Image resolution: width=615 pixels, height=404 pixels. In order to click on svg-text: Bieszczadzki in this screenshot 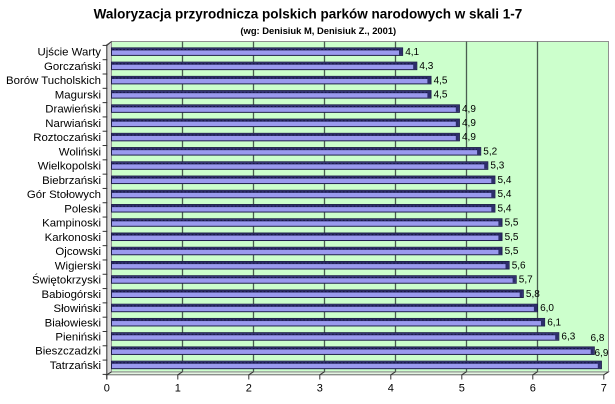, I will do `click(68, 352)`.